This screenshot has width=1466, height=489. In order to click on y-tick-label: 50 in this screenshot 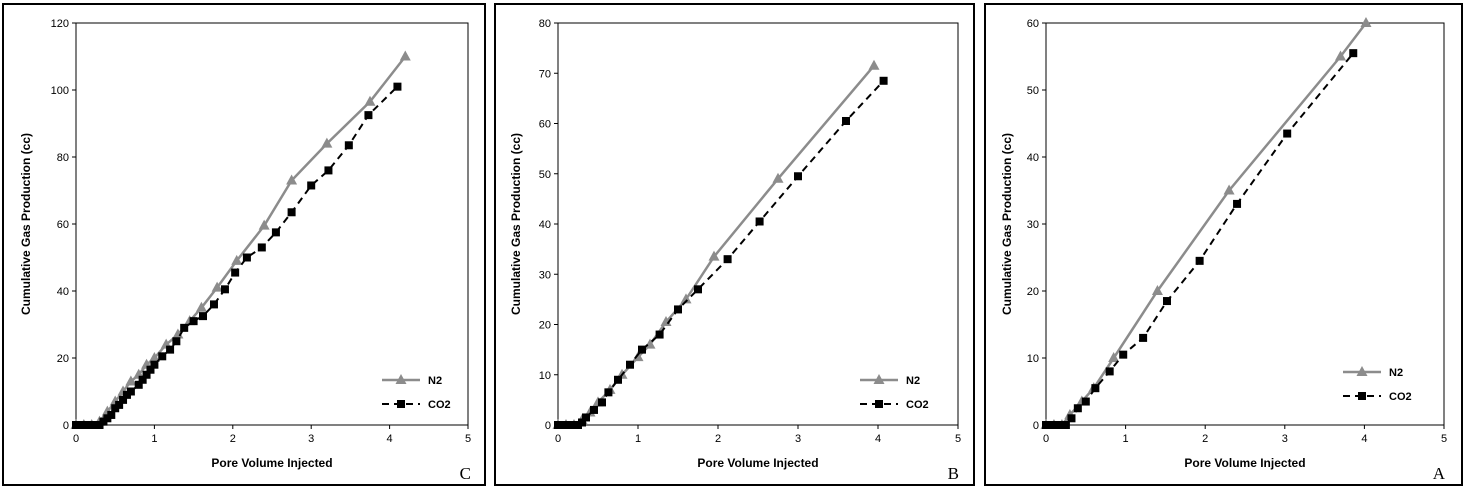, I will do `click(1033, 91)`.